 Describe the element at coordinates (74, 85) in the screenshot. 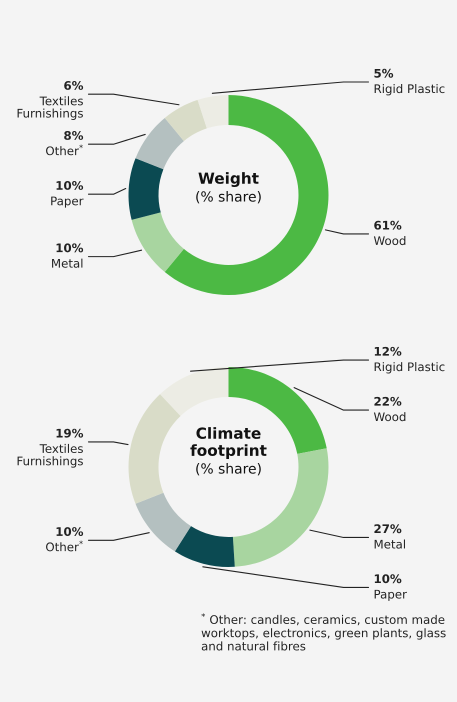

I see `data-label: 6%` at that location.